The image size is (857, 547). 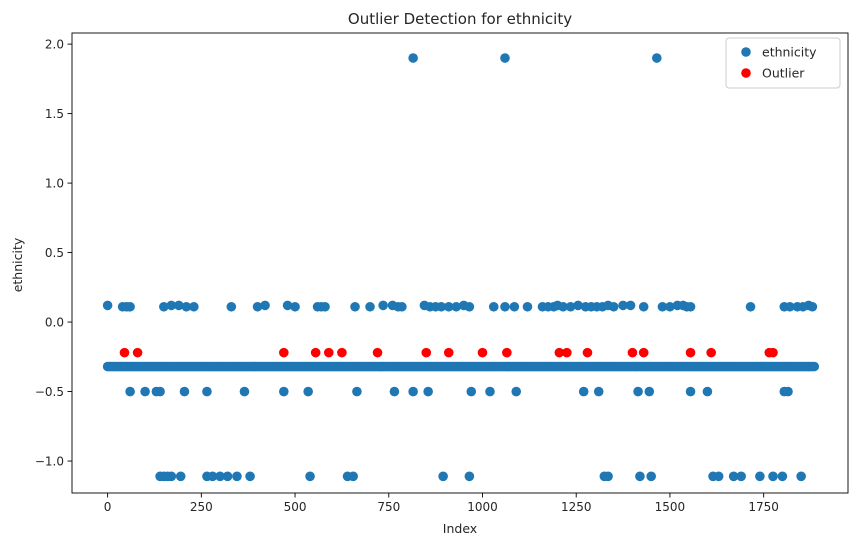 What do you see at coordinates (49, 392) in the screenshot?
I see `y-tick-label: −0.5` at bounding box center [49, 392].